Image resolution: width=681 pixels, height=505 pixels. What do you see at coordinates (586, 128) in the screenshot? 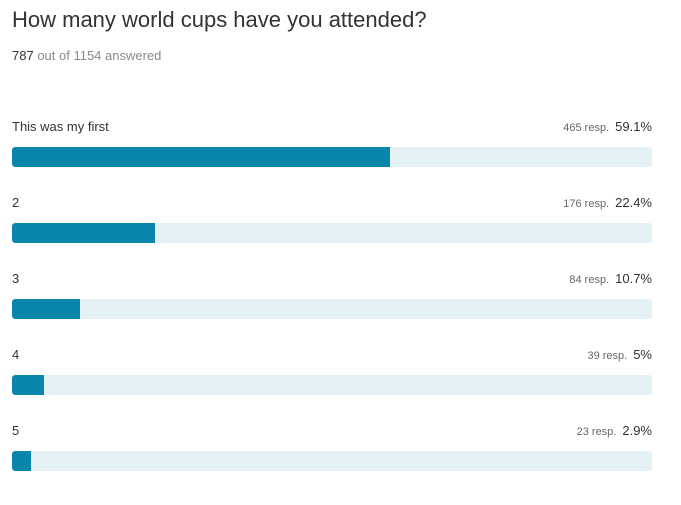
I see `response-count: 465 resp.` at bounding box center [586, 128].